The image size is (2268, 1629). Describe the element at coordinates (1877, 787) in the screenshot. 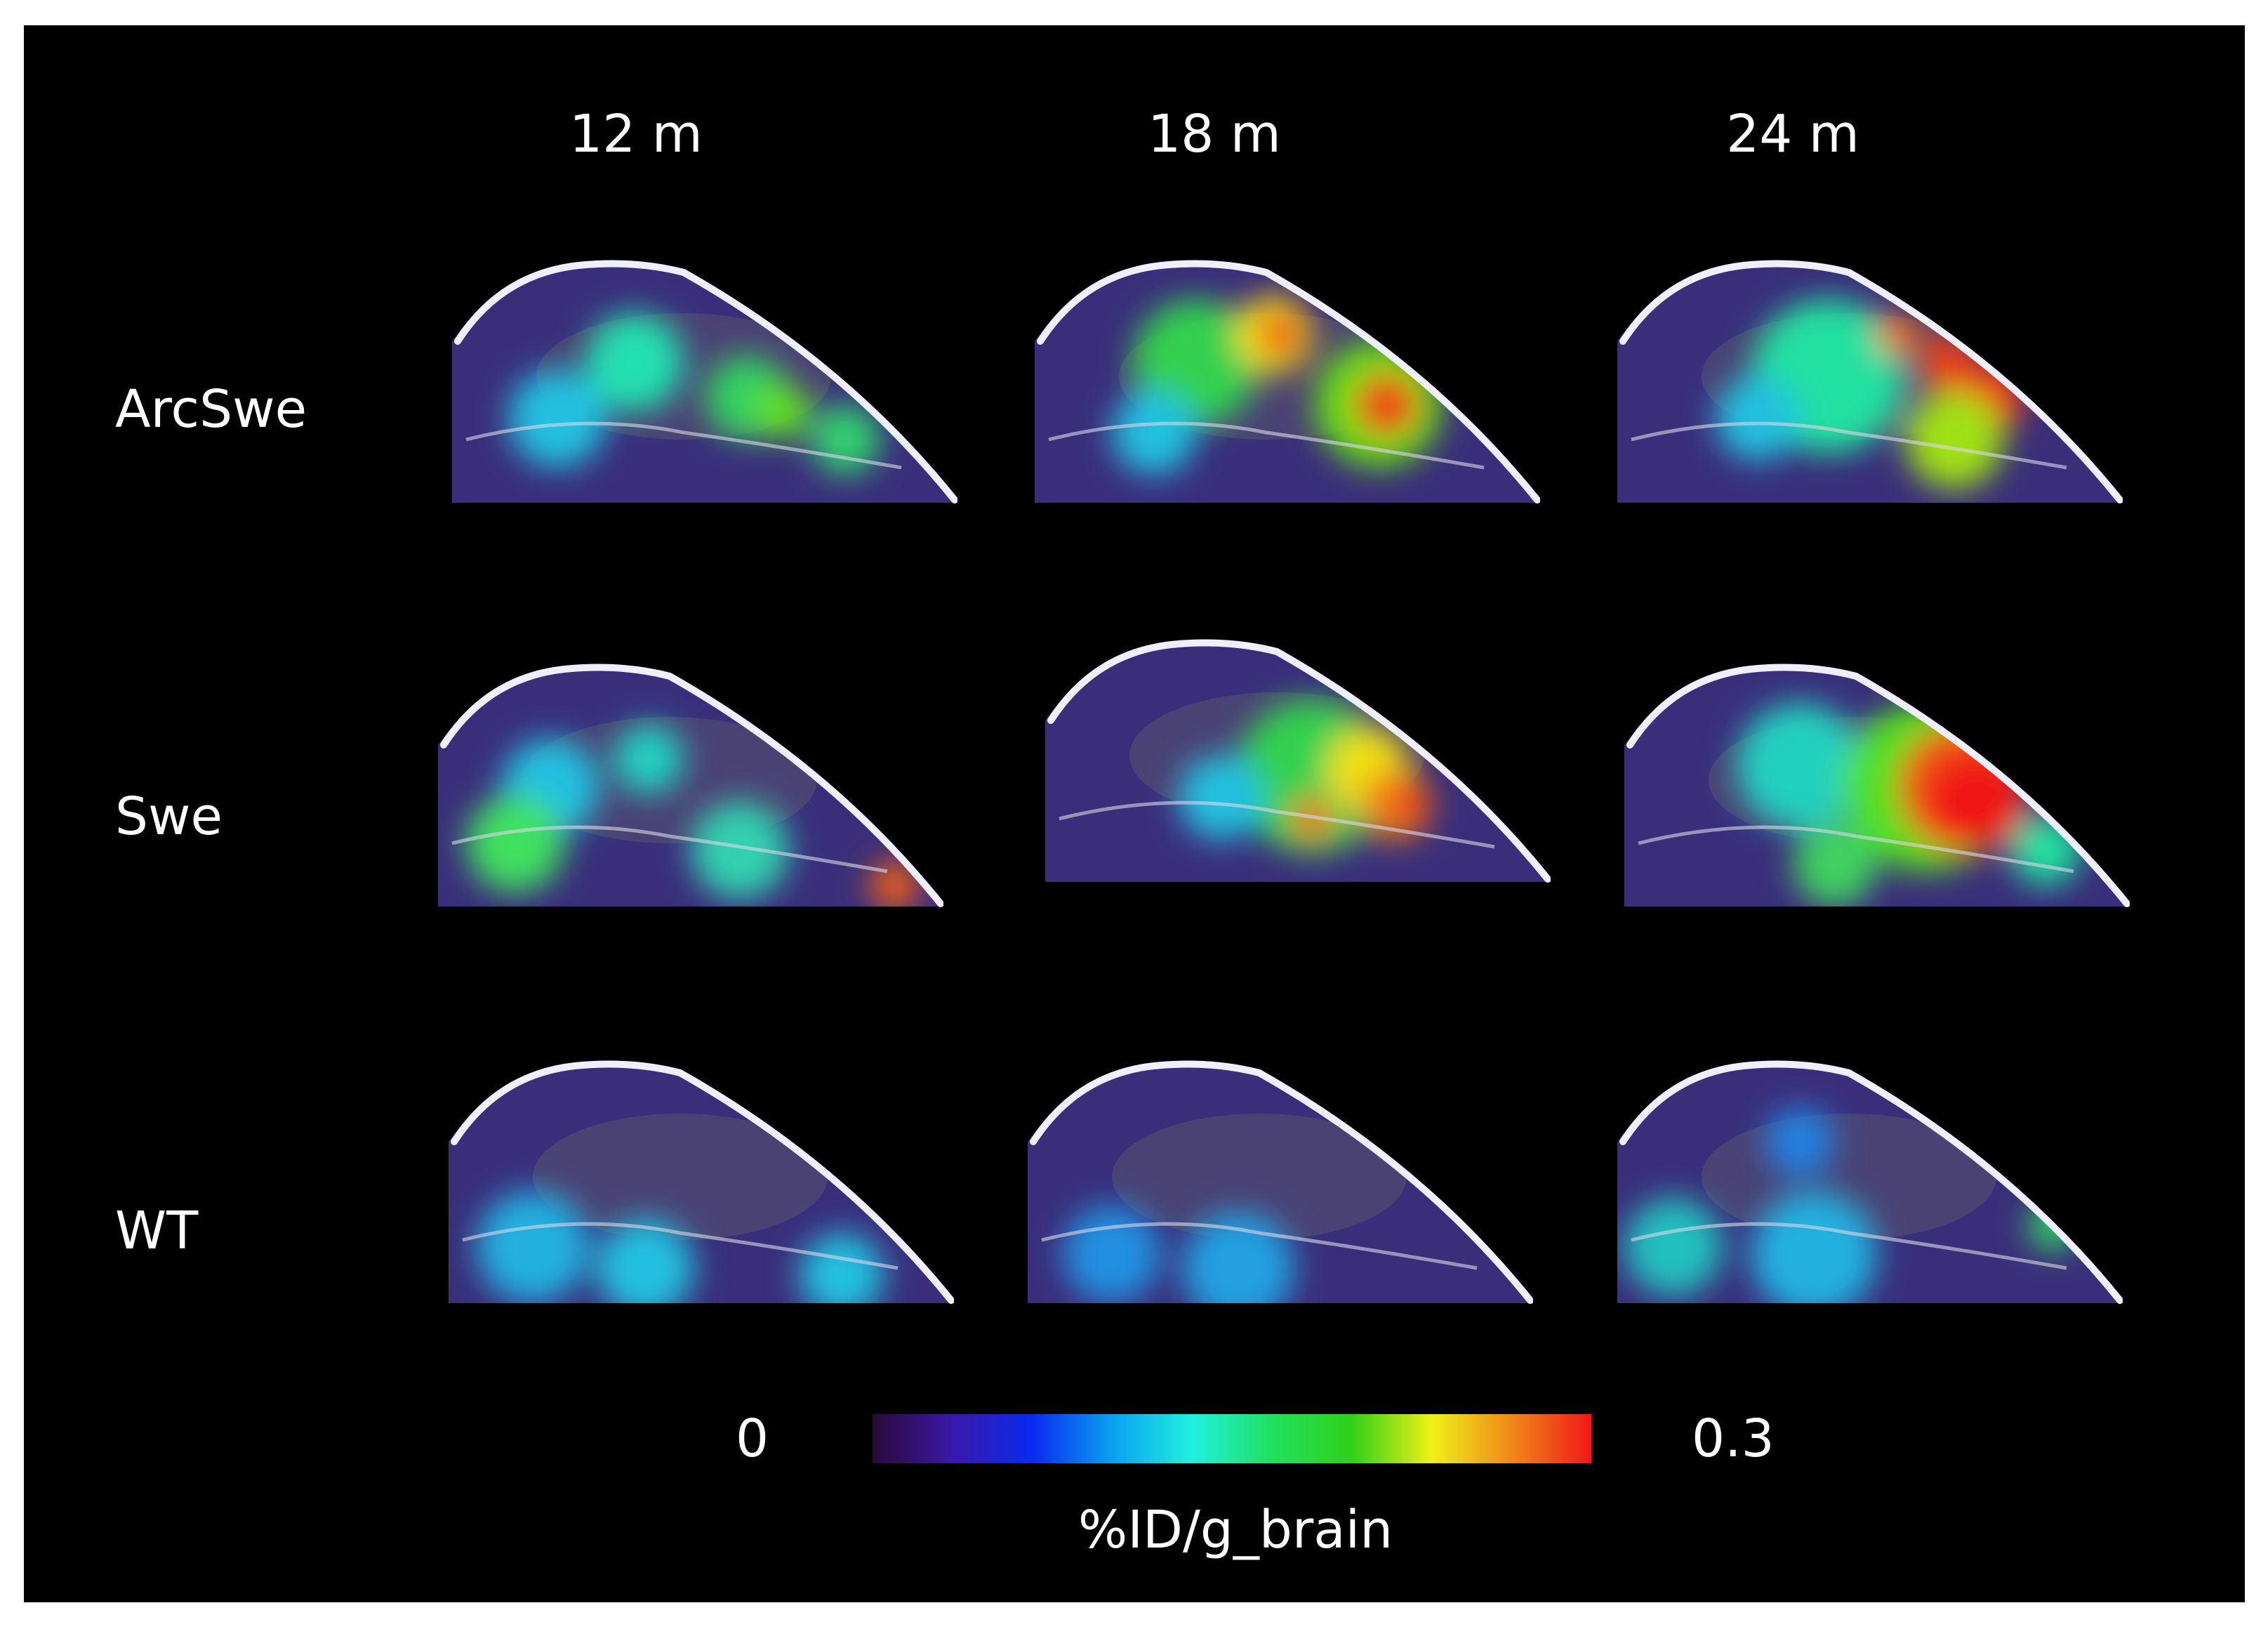

I see `pet-scan-swe-24m` at that location.